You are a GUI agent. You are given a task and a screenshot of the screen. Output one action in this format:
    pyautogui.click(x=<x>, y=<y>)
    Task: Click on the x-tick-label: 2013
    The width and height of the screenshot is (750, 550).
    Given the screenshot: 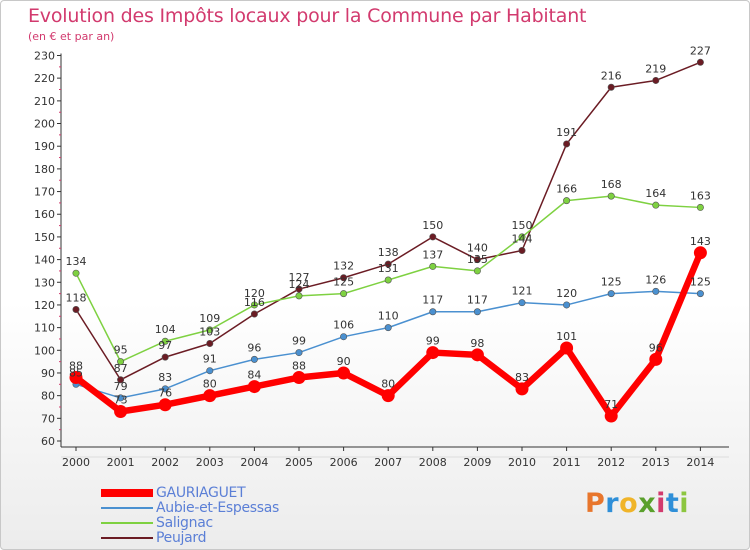 What is the action you would take?
    pyautogui.click(x=656, y=462)
    